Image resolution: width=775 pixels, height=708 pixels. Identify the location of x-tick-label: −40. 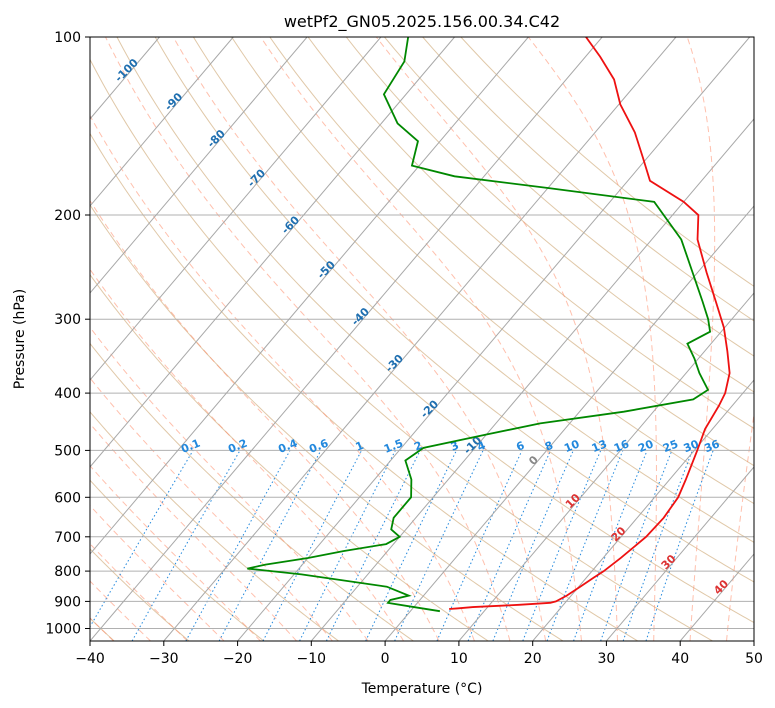
(90, 659).